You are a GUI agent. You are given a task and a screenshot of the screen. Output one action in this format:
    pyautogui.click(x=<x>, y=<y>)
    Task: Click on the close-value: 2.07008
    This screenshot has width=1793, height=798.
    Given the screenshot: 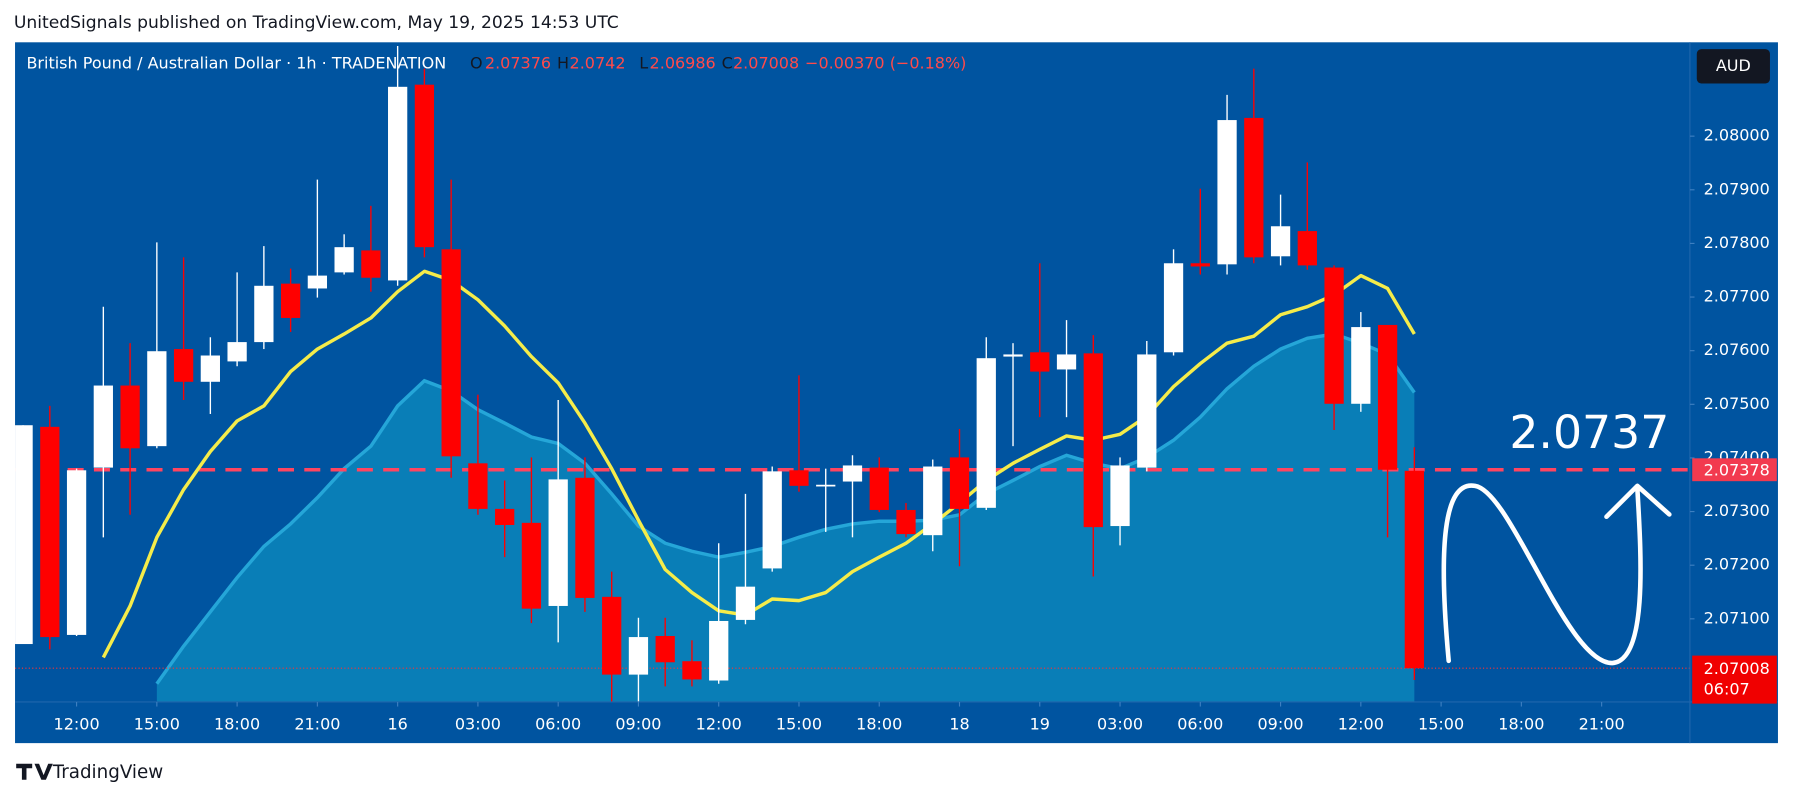 What is the action you would take?
    pyautogui.click(x=766, y=63)
    